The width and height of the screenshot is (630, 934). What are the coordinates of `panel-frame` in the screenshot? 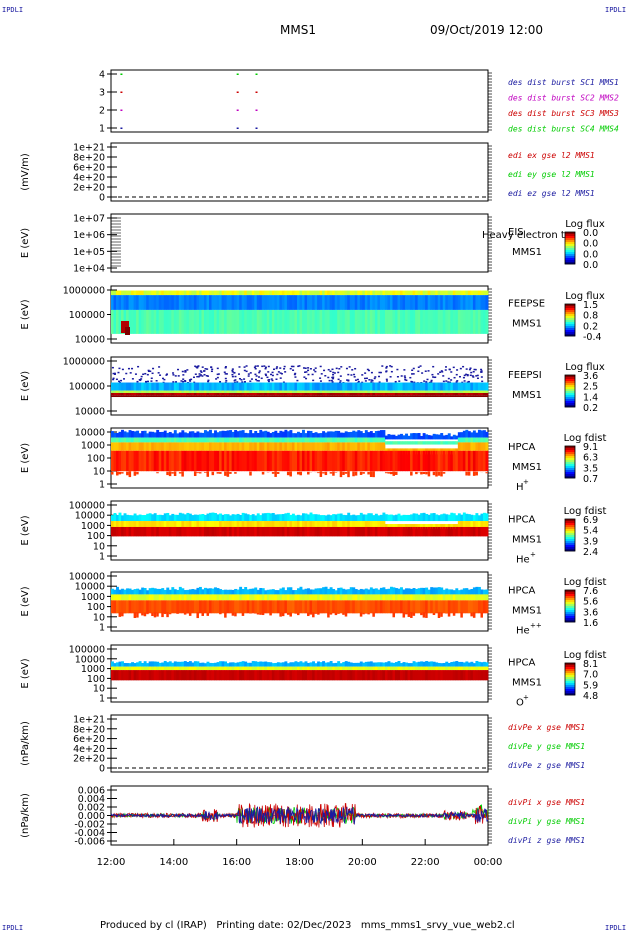 It's located at (299, 101).